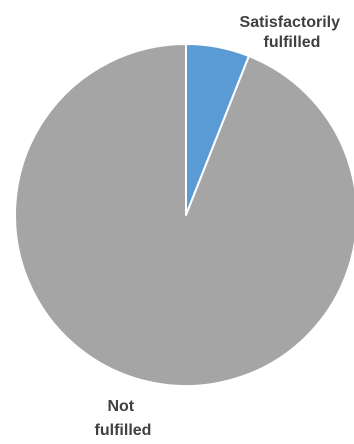 The height and width of the screenshot is (444, 354). I want to click on slice-label-satisfactorily-fulfilled-line-2: fulfilled, so click(292, 42).